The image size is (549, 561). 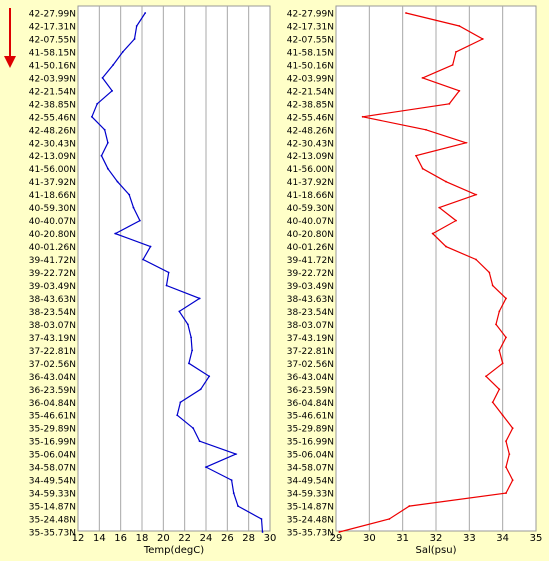 I want to click on x-axis-label: Sal(psu), so click(x=436, y=550).